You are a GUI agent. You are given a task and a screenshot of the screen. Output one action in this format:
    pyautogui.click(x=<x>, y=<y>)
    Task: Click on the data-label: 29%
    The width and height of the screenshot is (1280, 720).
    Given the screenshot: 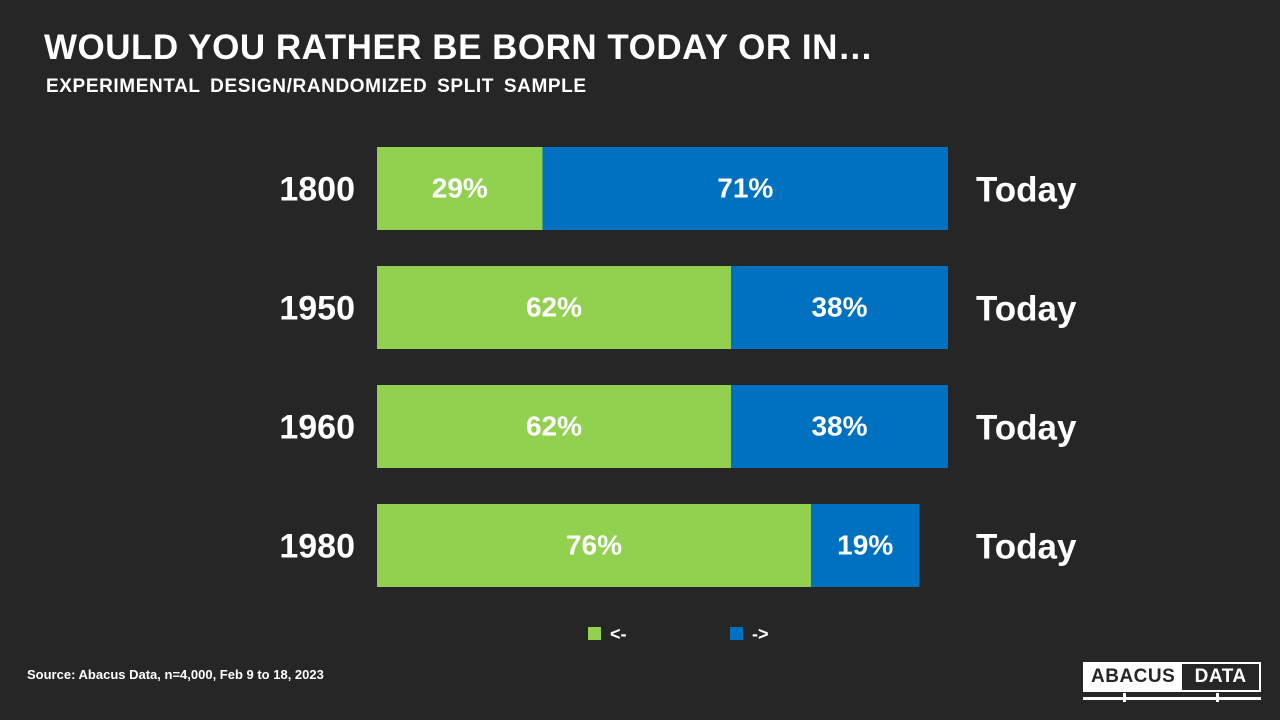 What is the action you would take?
    pyautogui.click(x=460, y=188)
    